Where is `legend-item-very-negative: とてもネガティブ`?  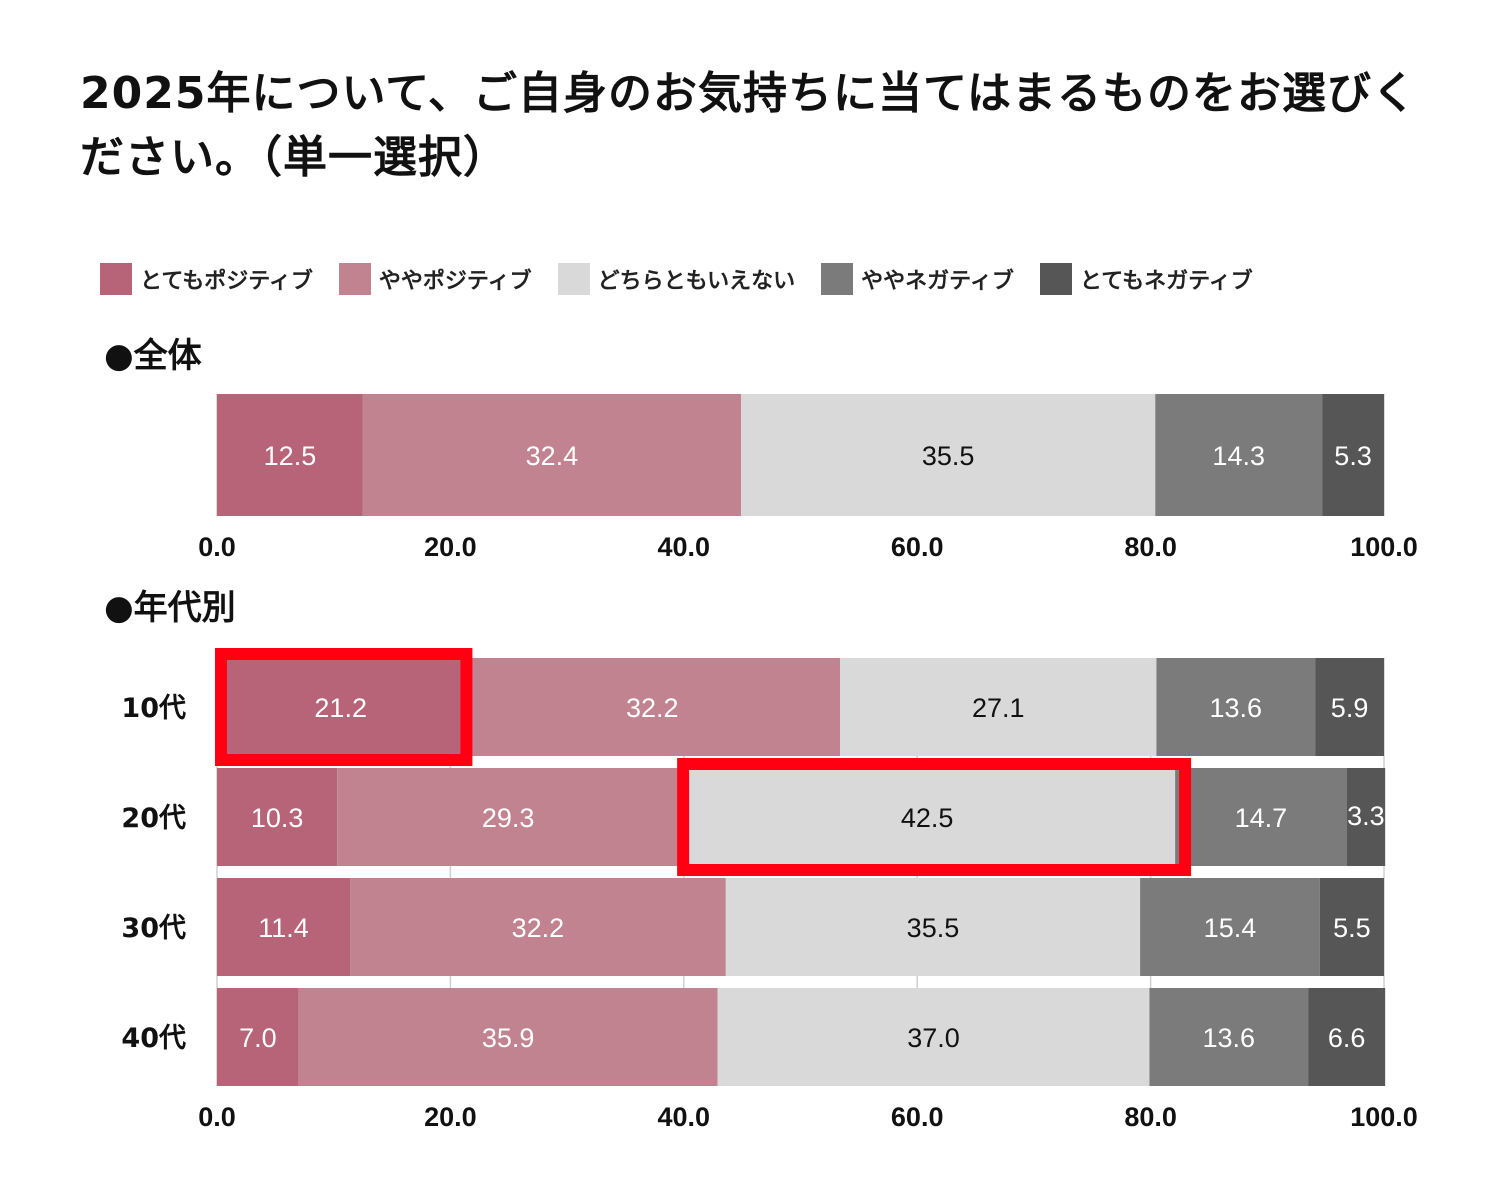
legend-item-very-negative: とてもネガティブ is located at coordinates (1146, 279).